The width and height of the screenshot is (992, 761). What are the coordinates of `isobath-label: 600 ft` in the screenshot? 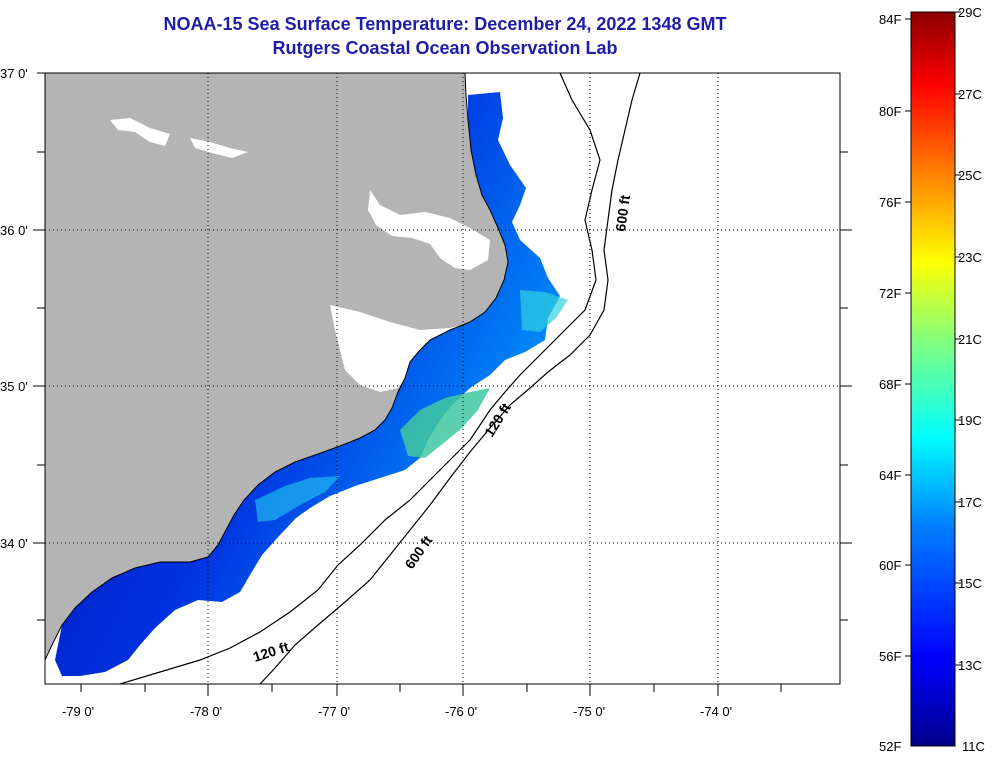 It's located at (622, 213).